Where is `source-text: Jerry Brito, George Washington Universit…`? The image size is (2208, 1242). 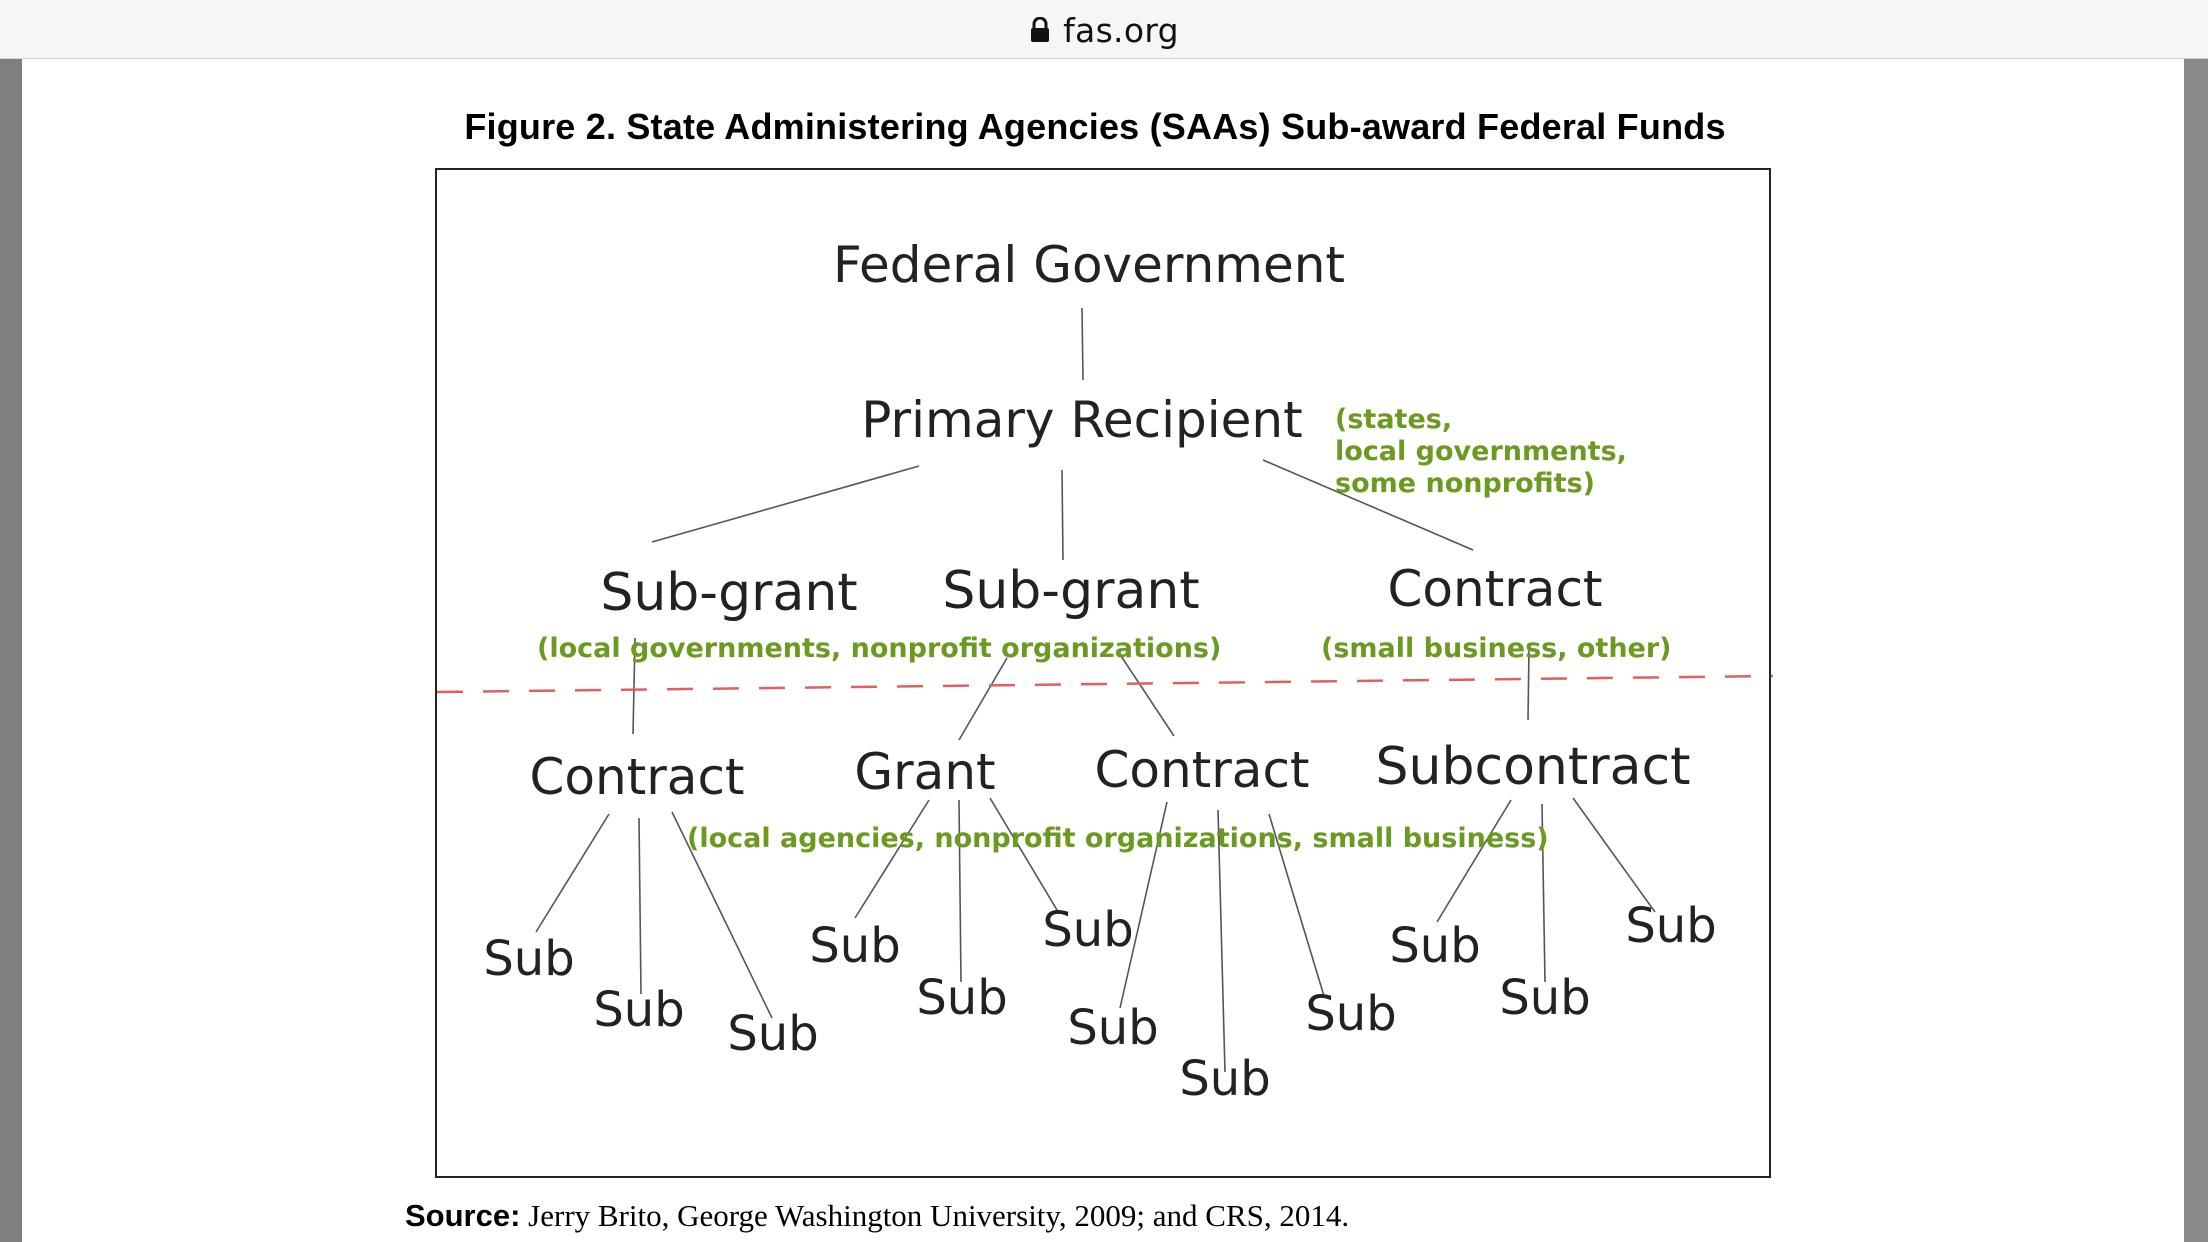
source-text: Jerry Brito, George Washington Universit… is located at coordinates (935, 1215).